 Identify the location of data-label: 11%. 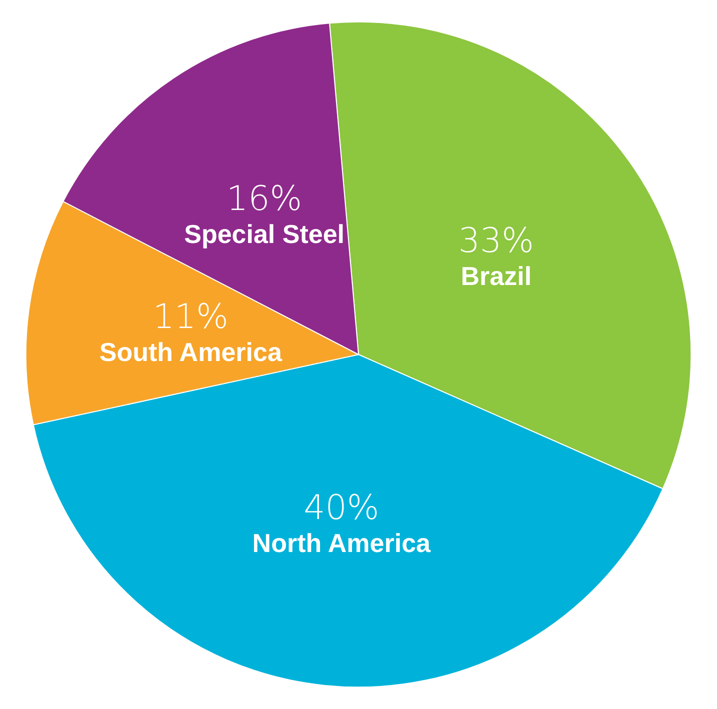
(190, 317).